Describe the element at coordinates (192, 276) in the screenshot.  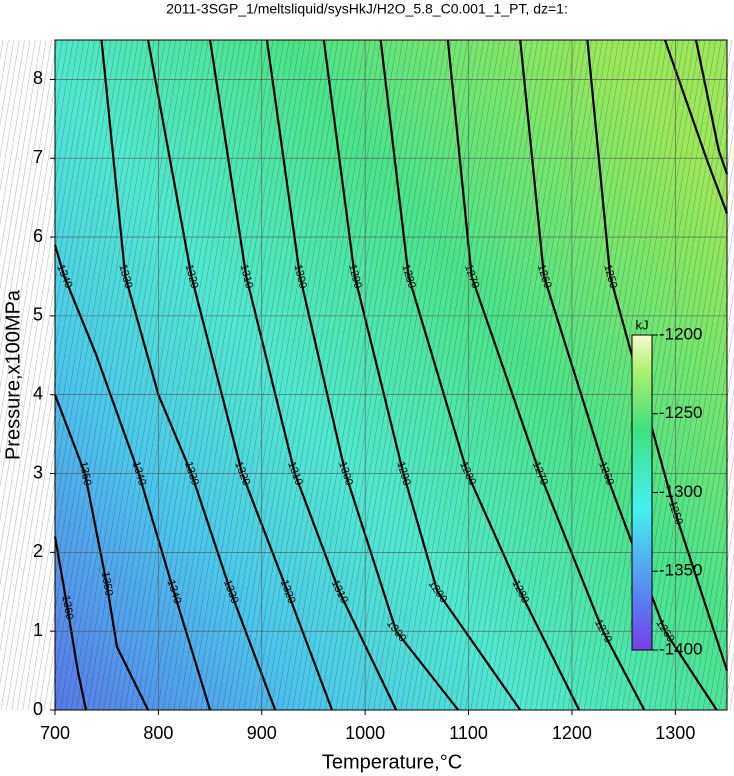
I see `contour-label: 1320` at that location.